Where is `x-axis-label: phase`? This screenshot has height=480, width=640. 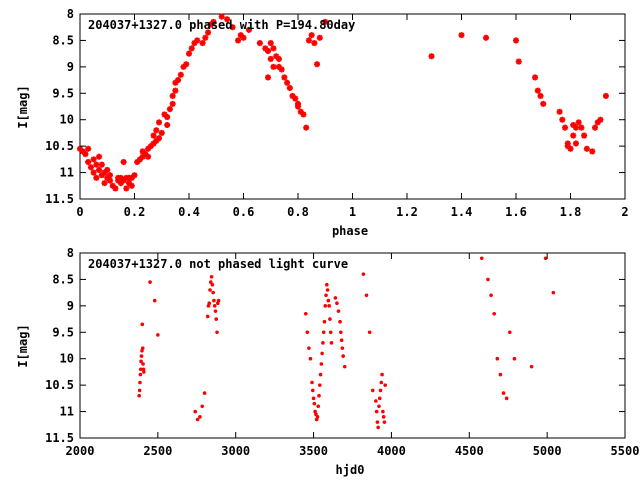
x-axis-label: phase is located at coordinates (350, 231).